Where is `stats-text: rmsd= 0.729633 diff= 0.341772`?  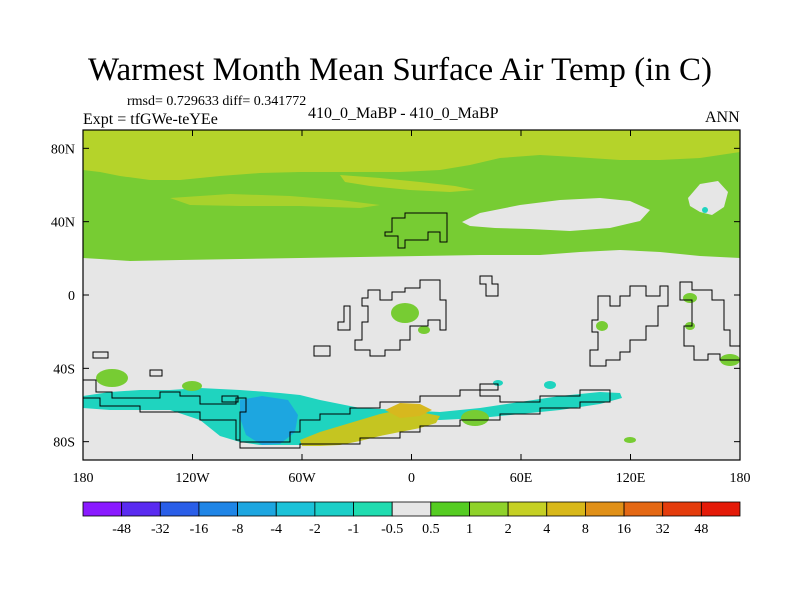
stats-text: rmsd= 0.729633 diff= 0.341772 is located at coordinates (217, 101).